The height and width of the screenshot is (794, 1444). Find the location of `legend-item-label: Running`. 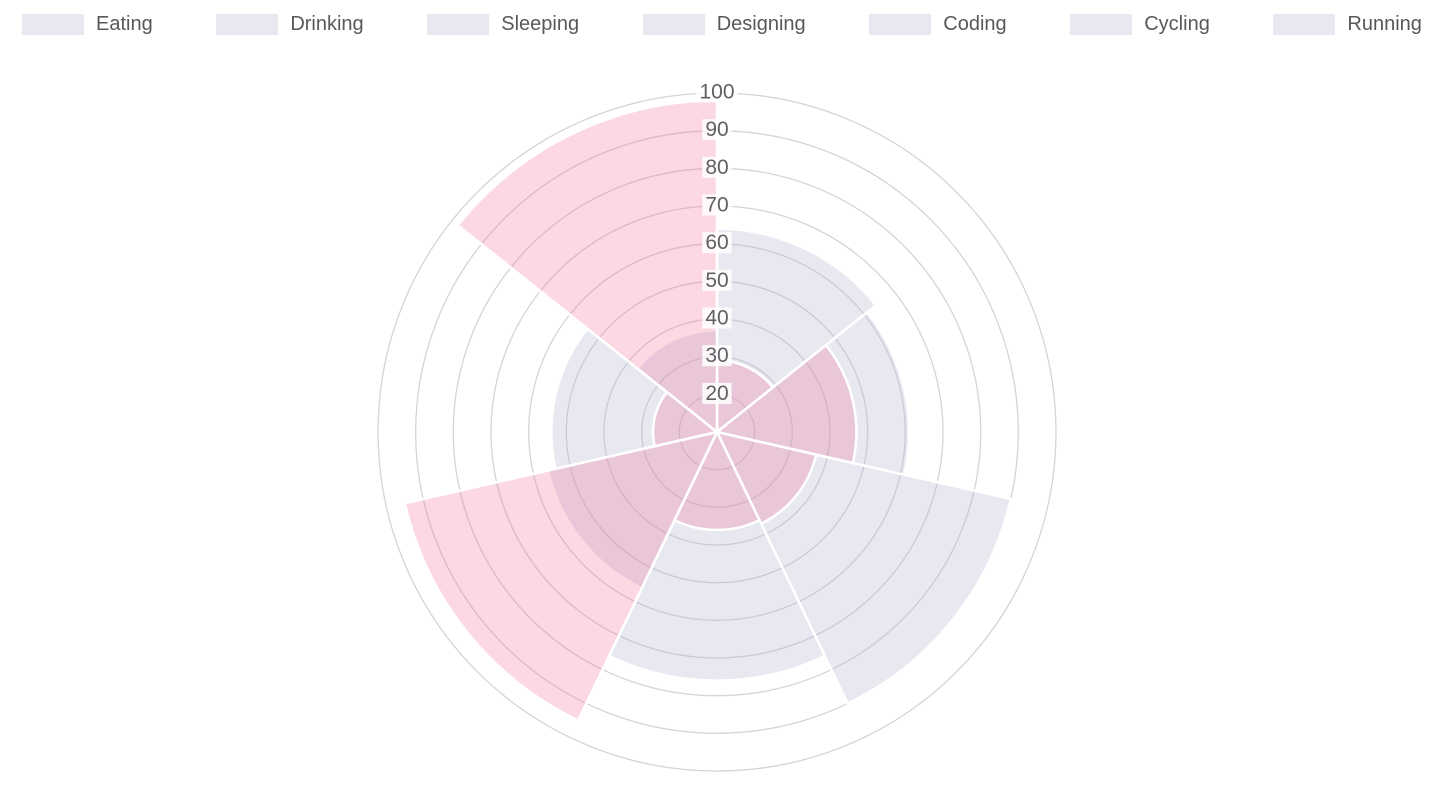

legend-item-label: Running is located at coordinates (1384, 24).